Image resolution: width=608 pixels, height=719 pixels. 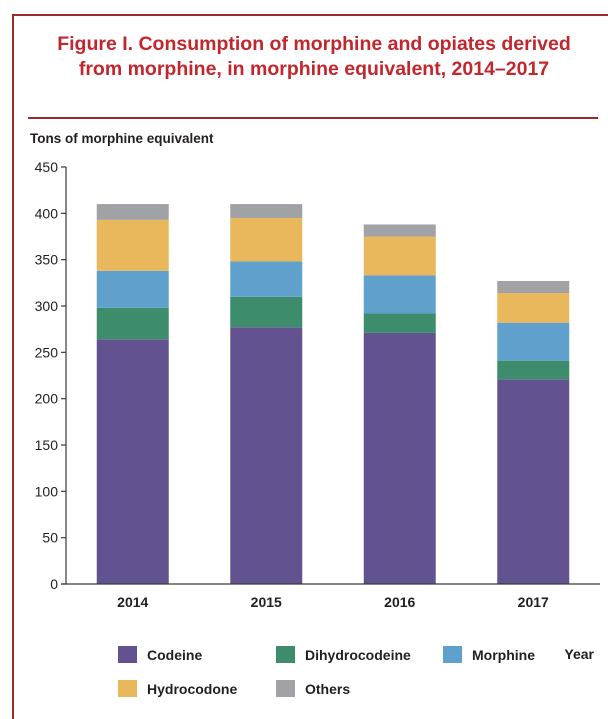 What do you see at coordinates (47, 399) in the screenshot?
I see `y-tick-label: 200` at bounding box center [47, 399].